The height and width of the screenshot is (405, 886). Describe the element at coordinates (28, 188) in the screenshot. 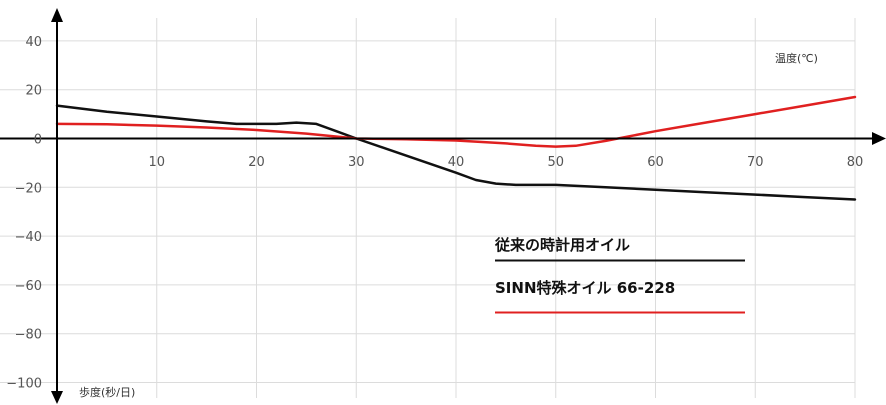

I see `y-tick-label: −20` at that location.